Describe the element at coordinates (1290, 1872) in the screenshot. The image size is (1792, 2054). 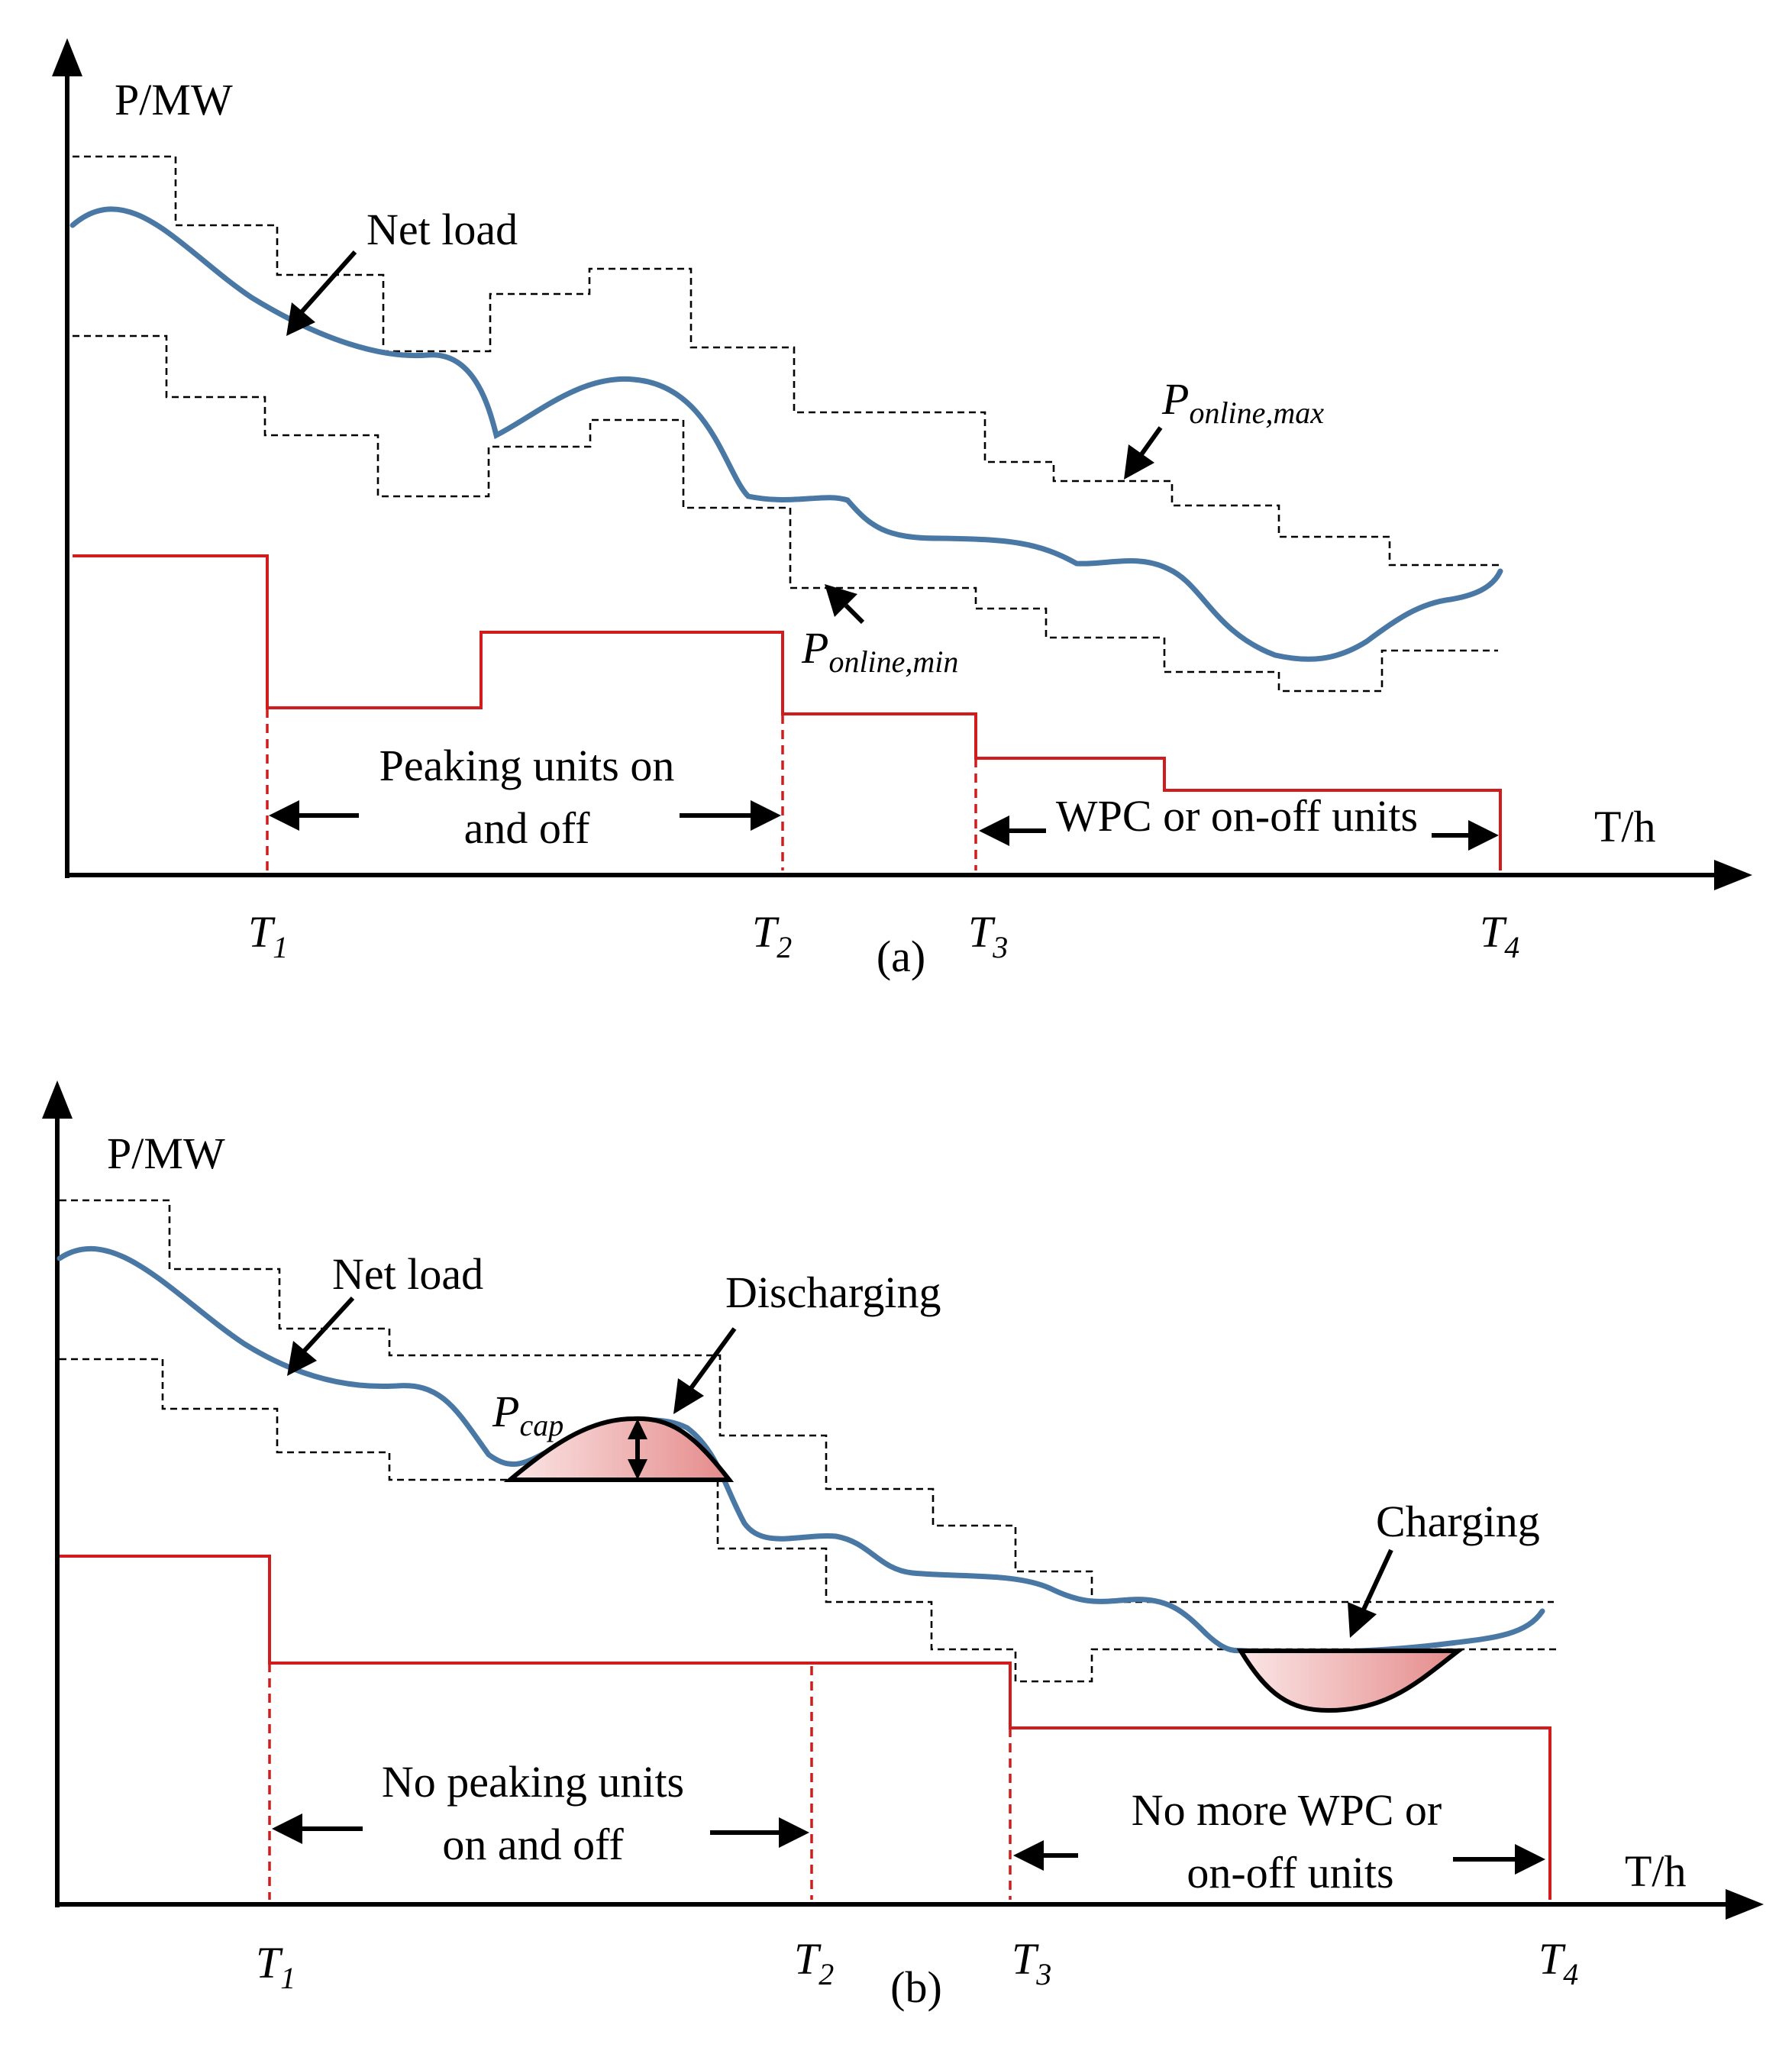
I see `zone2-line2-b: on-off units` at that location.